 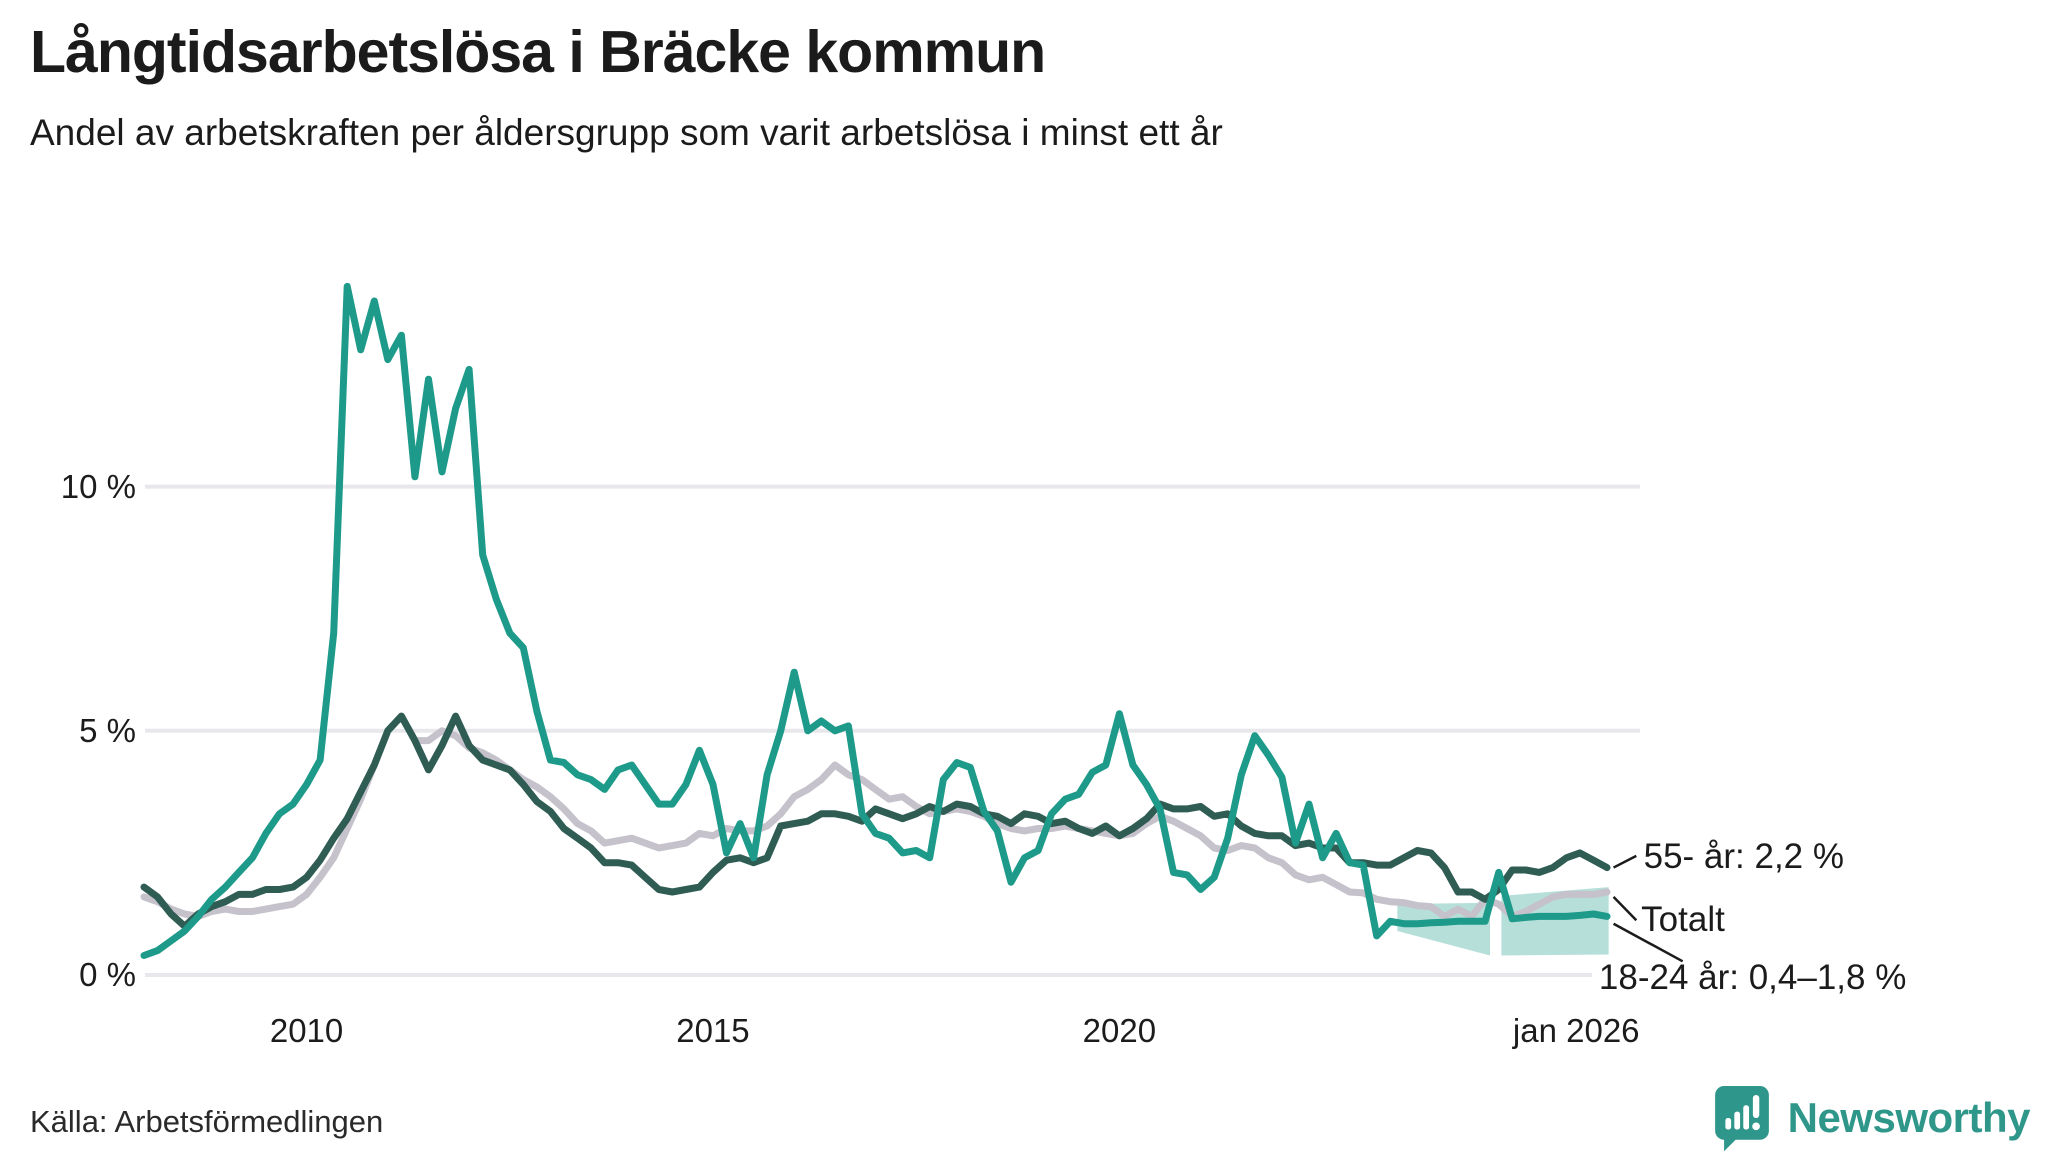 I want to click on x-axis-tick-label: 2015, so click(x=713, y=1030).